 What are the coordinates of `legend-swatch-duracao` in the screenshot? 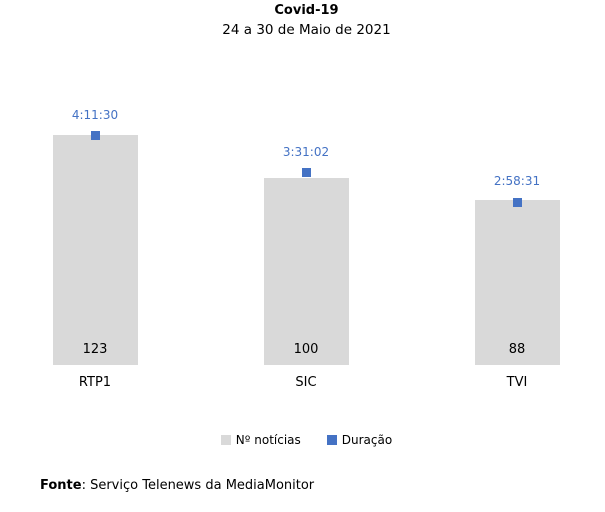 It's located at (331, 440).